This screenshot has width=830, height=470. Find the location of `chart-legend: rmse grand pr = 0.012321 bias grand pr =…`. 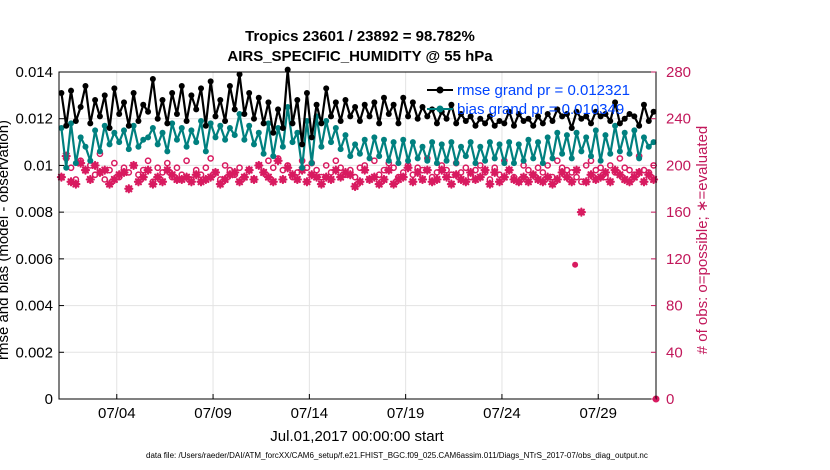

chart-legend: rmse grand pr = 0.012321 bias grand pr =… is located at coordinates (528, 100).